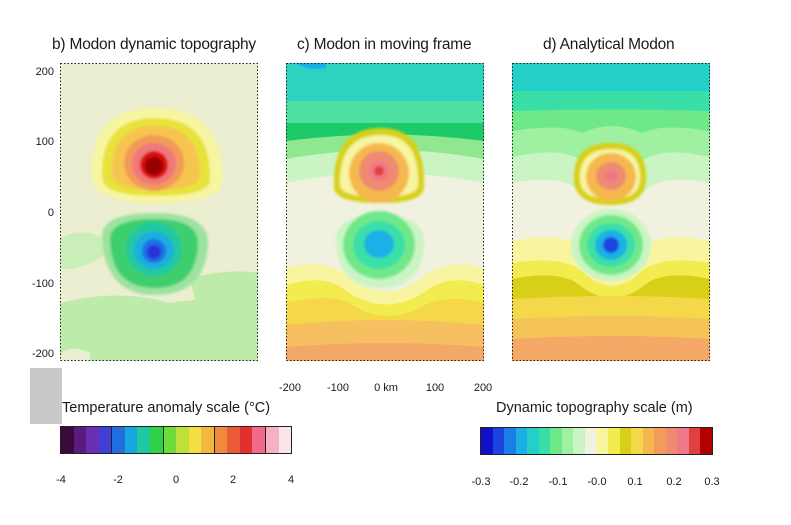 This screenshot has width=791, height=525. What do you see at coordinates (176, 480) in the screenshot?
I see `temperature-tick-label: 0` at bounding box center [176, 480].